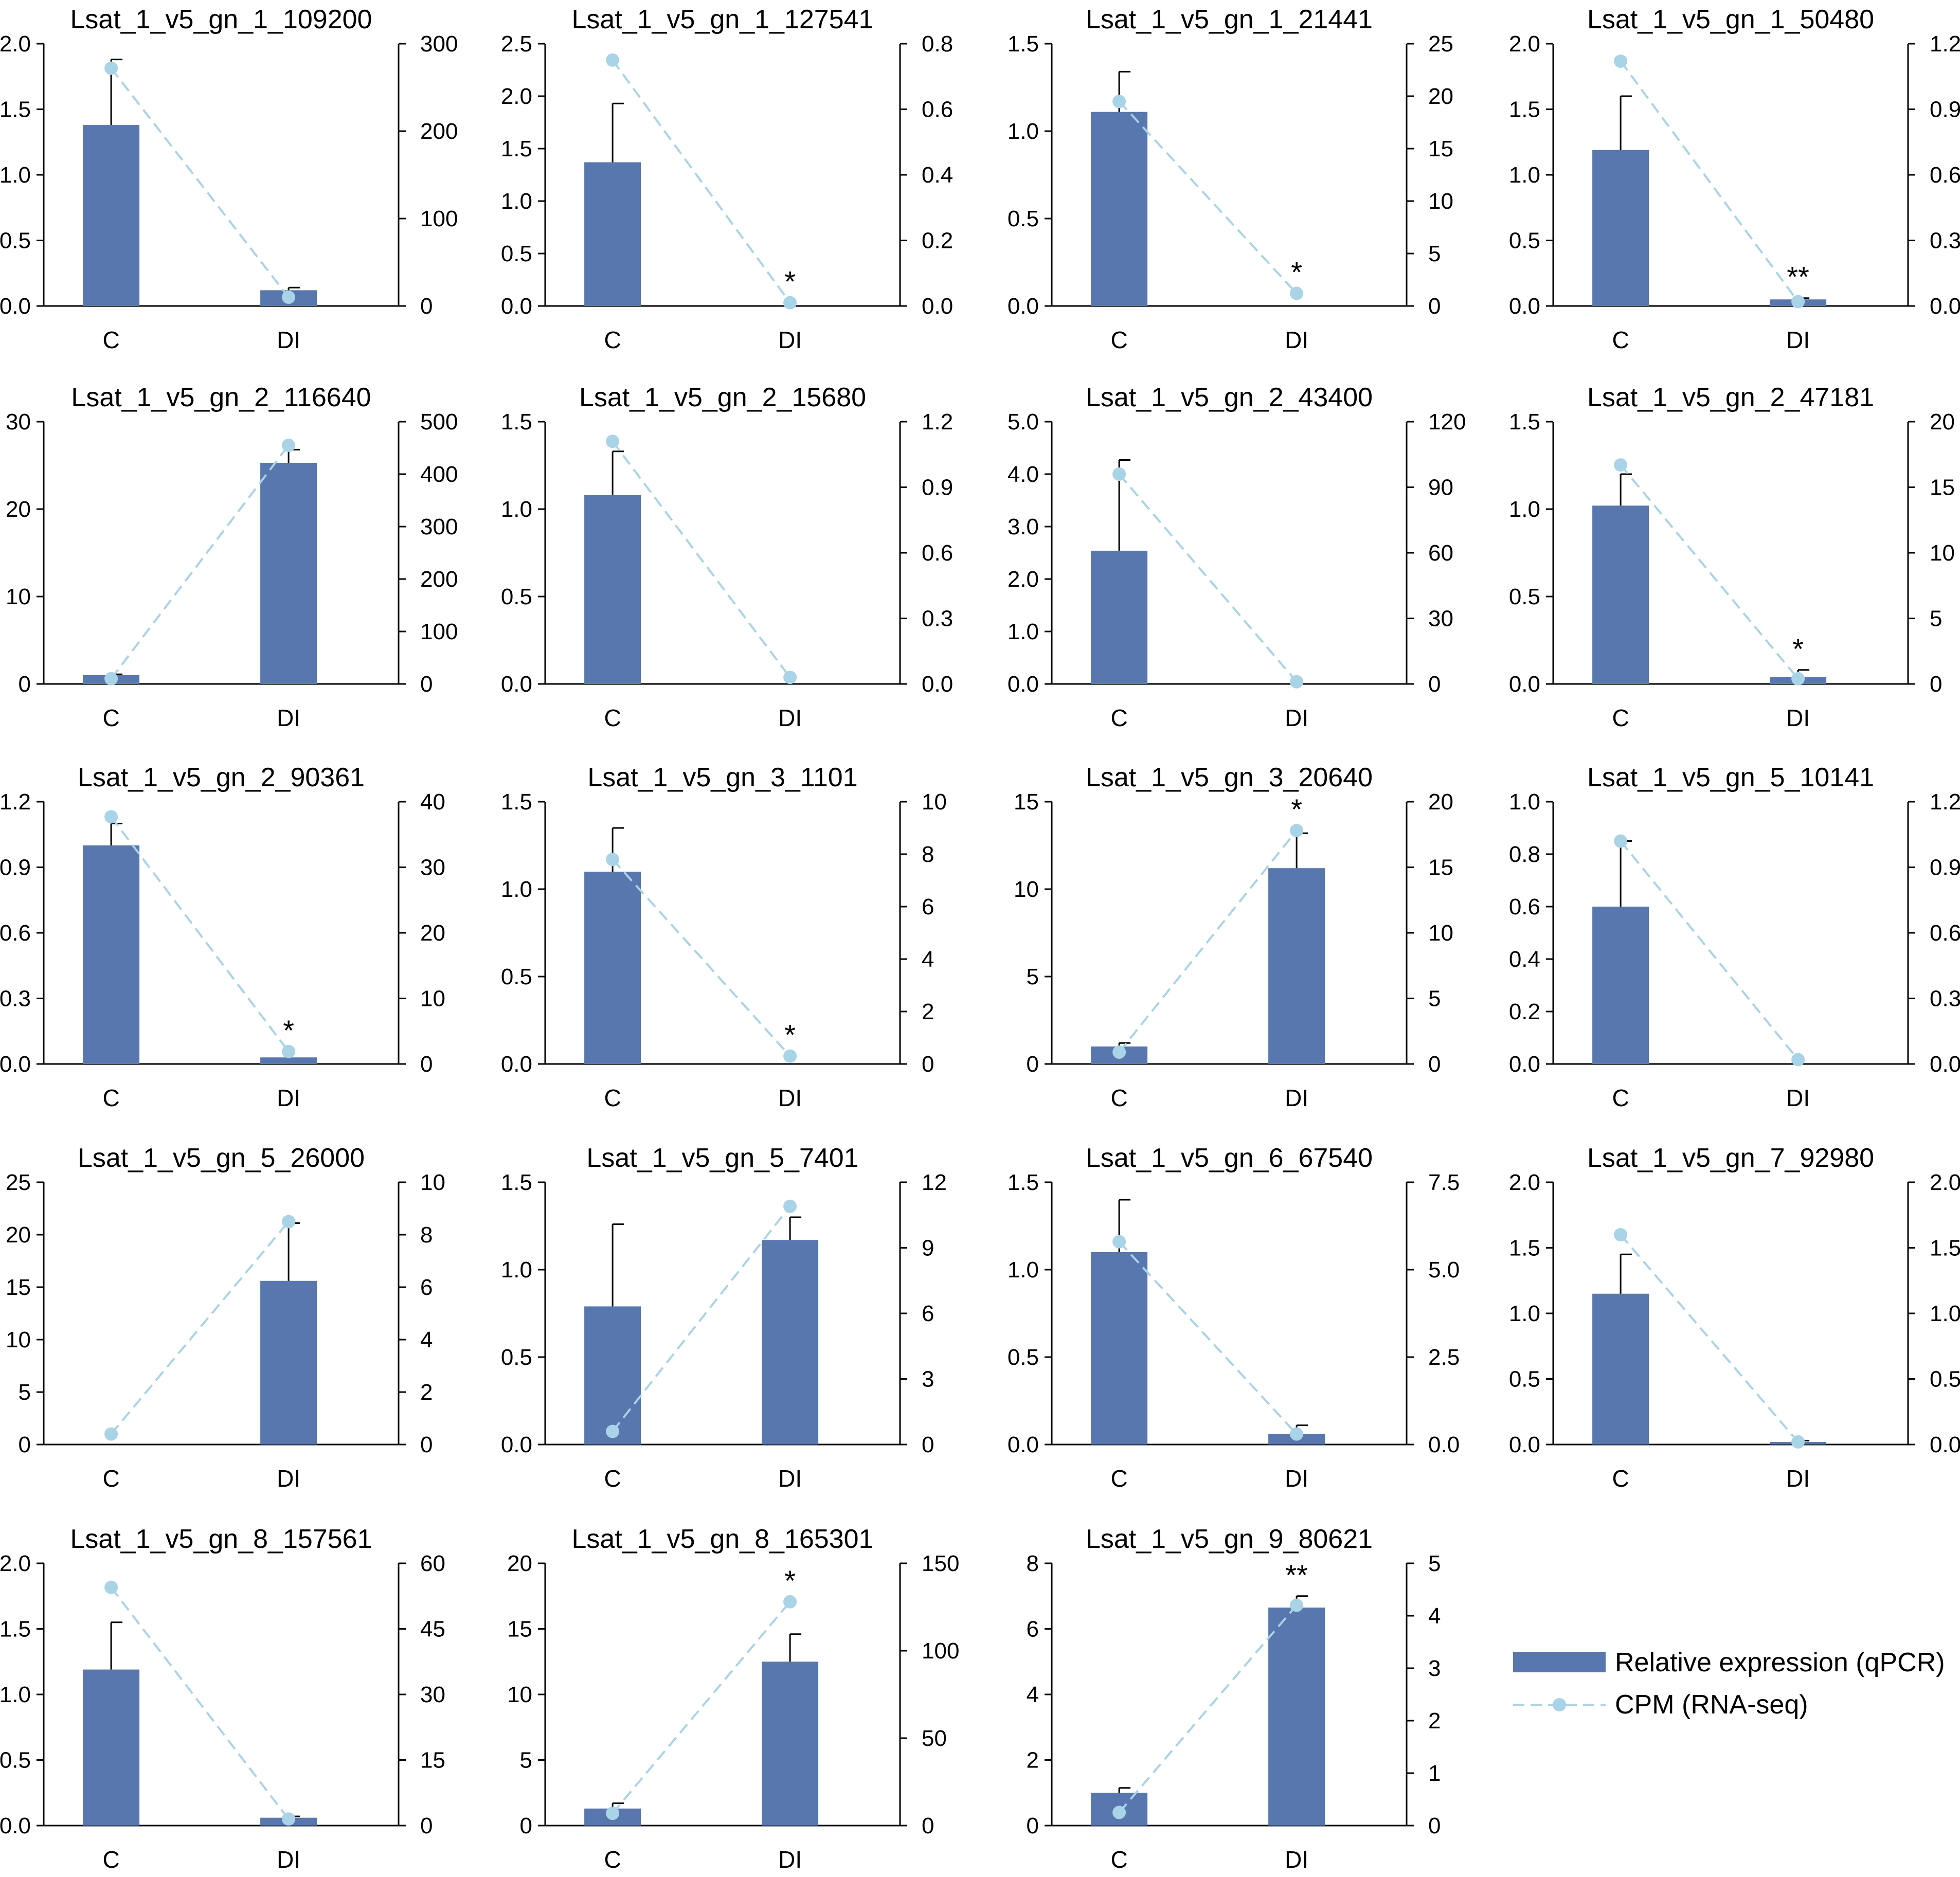  Describe the element at coordinates (18, 1182) in the screenshot. I see `left-tick-label: 25` at that location.